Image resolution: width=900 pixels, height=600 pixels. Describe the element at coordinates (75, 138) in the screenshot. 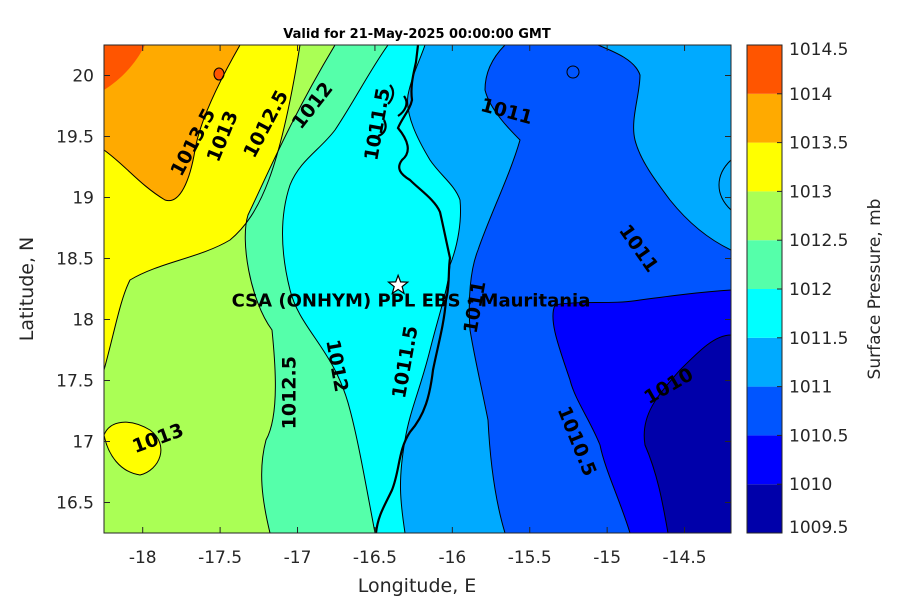

I see `y-tick-label: 19.5` at that location.